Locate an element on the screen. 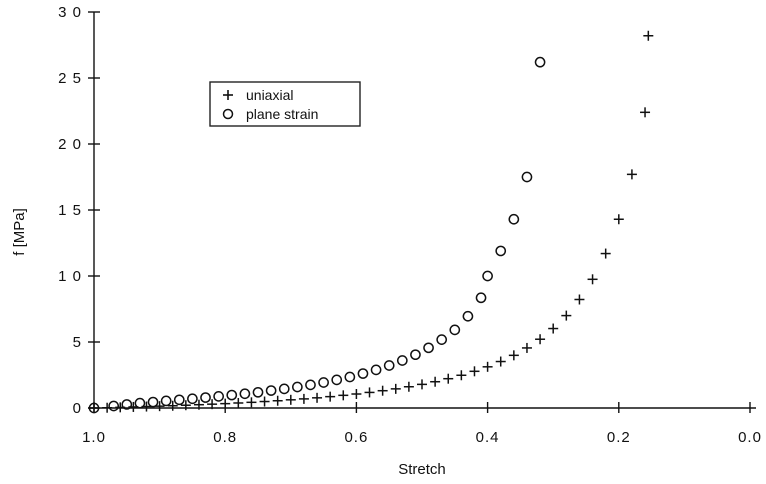 Image resolution: width=766 pixels, height=484 pixels. legend-marker-uniaxial is located at coordinates (228, 95).